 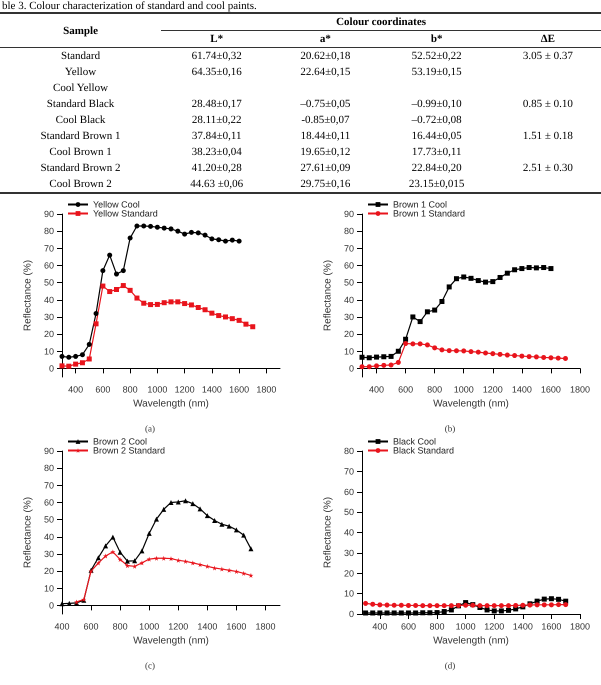 What do you see at coordinates (120, 627) in the screenshot?
I see `x-tick-label: 800` at bounding box center [120, 627].